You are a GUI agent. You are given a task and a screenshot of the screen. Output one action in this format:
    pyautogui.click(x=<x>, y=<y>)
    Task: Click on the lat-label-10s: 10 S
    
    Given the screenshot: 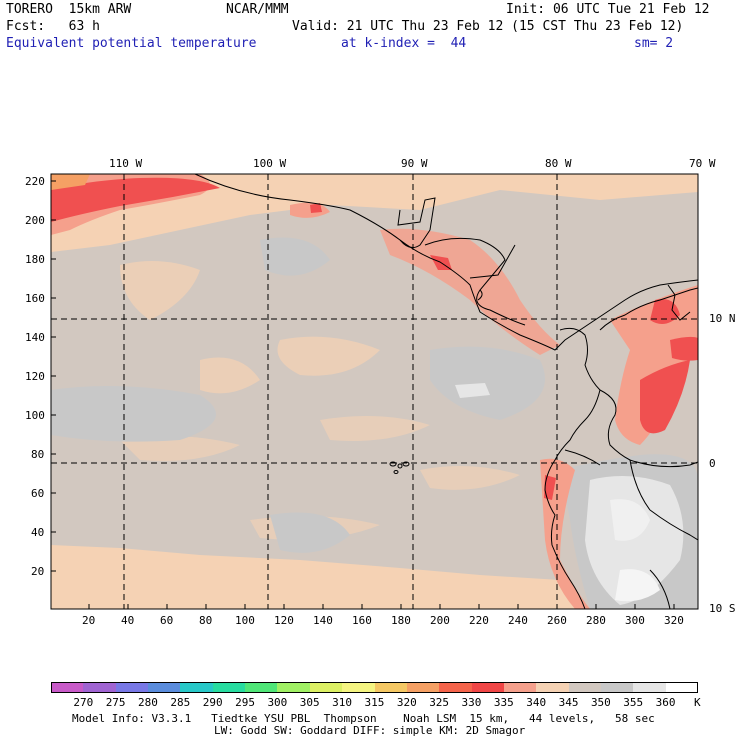 What is the action you would take?
    pyautogui.click(x=722, y=608)
    